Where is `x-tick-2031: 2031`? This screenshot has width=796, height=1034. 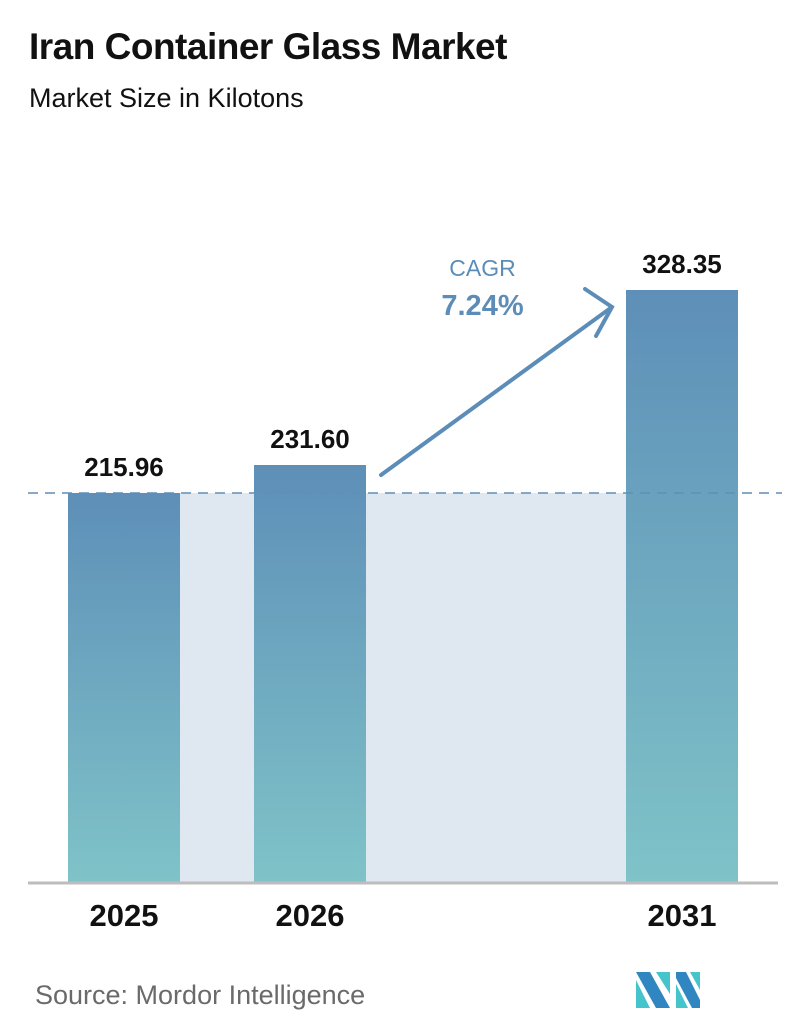 x-tick-2031: 2031 is located at coordinates (682, 915).